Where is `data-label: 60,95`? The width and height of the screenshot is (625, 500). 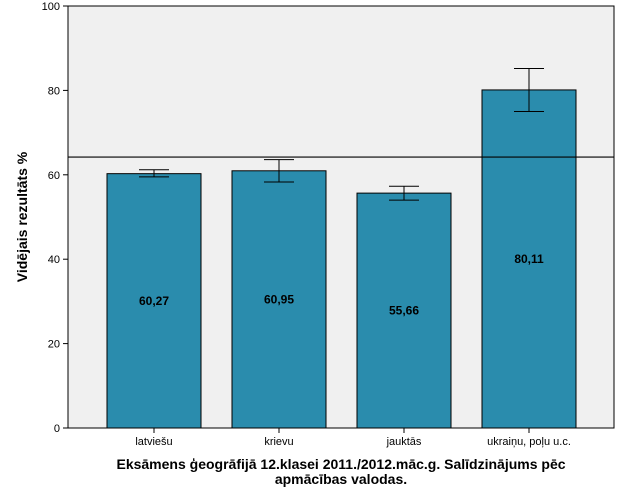 data-label: 60,95 is located at coordinates (279, 299).